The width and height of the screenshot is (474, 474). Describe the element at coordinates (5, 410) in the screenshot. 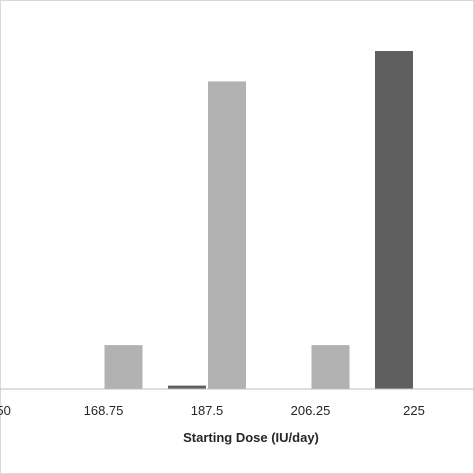

I see `x-tick-label: 150` at that location.